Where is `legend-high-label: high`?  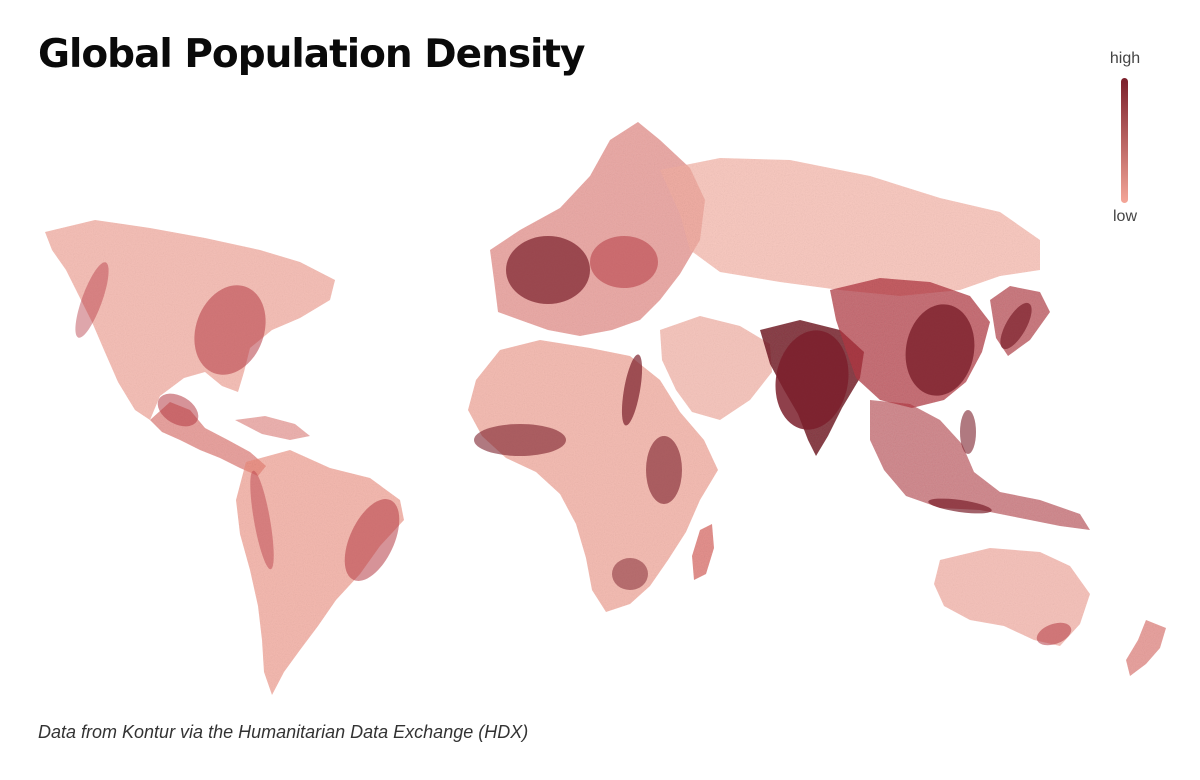
legend-high-label: high is located at coordinates (1125, 58).